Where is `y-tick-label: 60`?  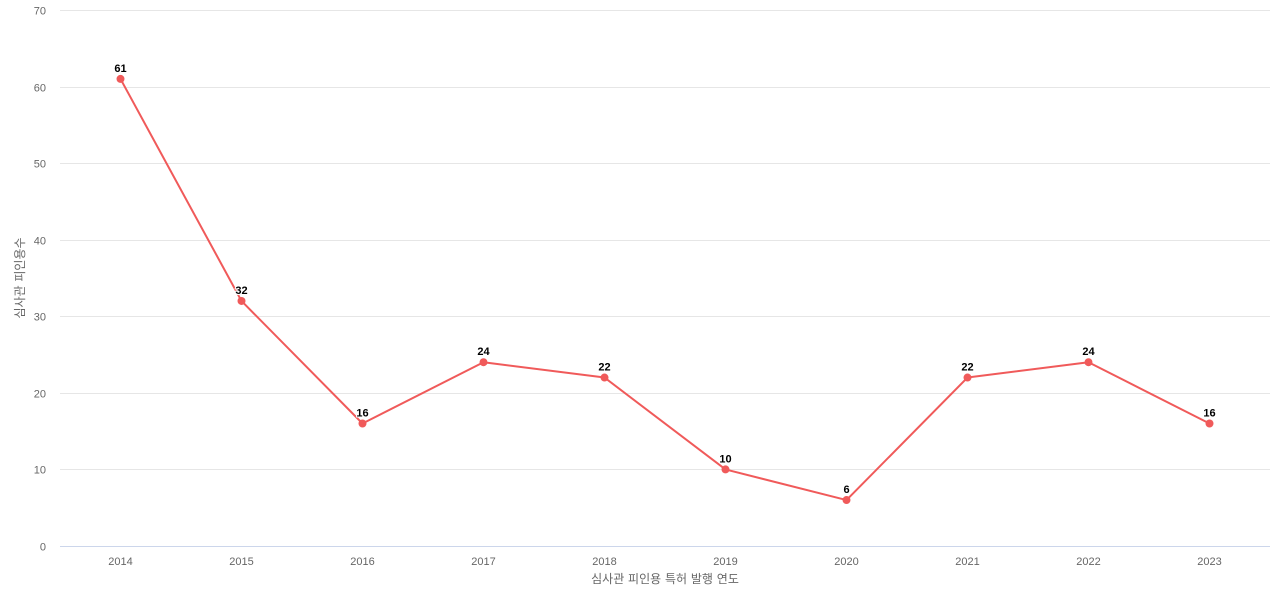
y-tick-label: 60 is located at coordinates (40, 89).